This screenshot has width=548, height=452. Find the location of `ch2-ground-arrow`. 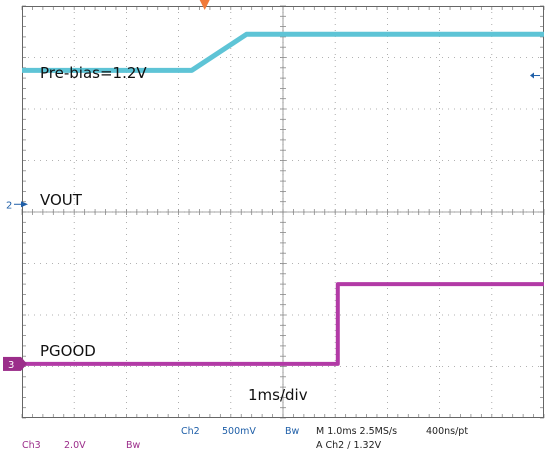

ch2-ground-arrow is located at coordinates (24, 204).